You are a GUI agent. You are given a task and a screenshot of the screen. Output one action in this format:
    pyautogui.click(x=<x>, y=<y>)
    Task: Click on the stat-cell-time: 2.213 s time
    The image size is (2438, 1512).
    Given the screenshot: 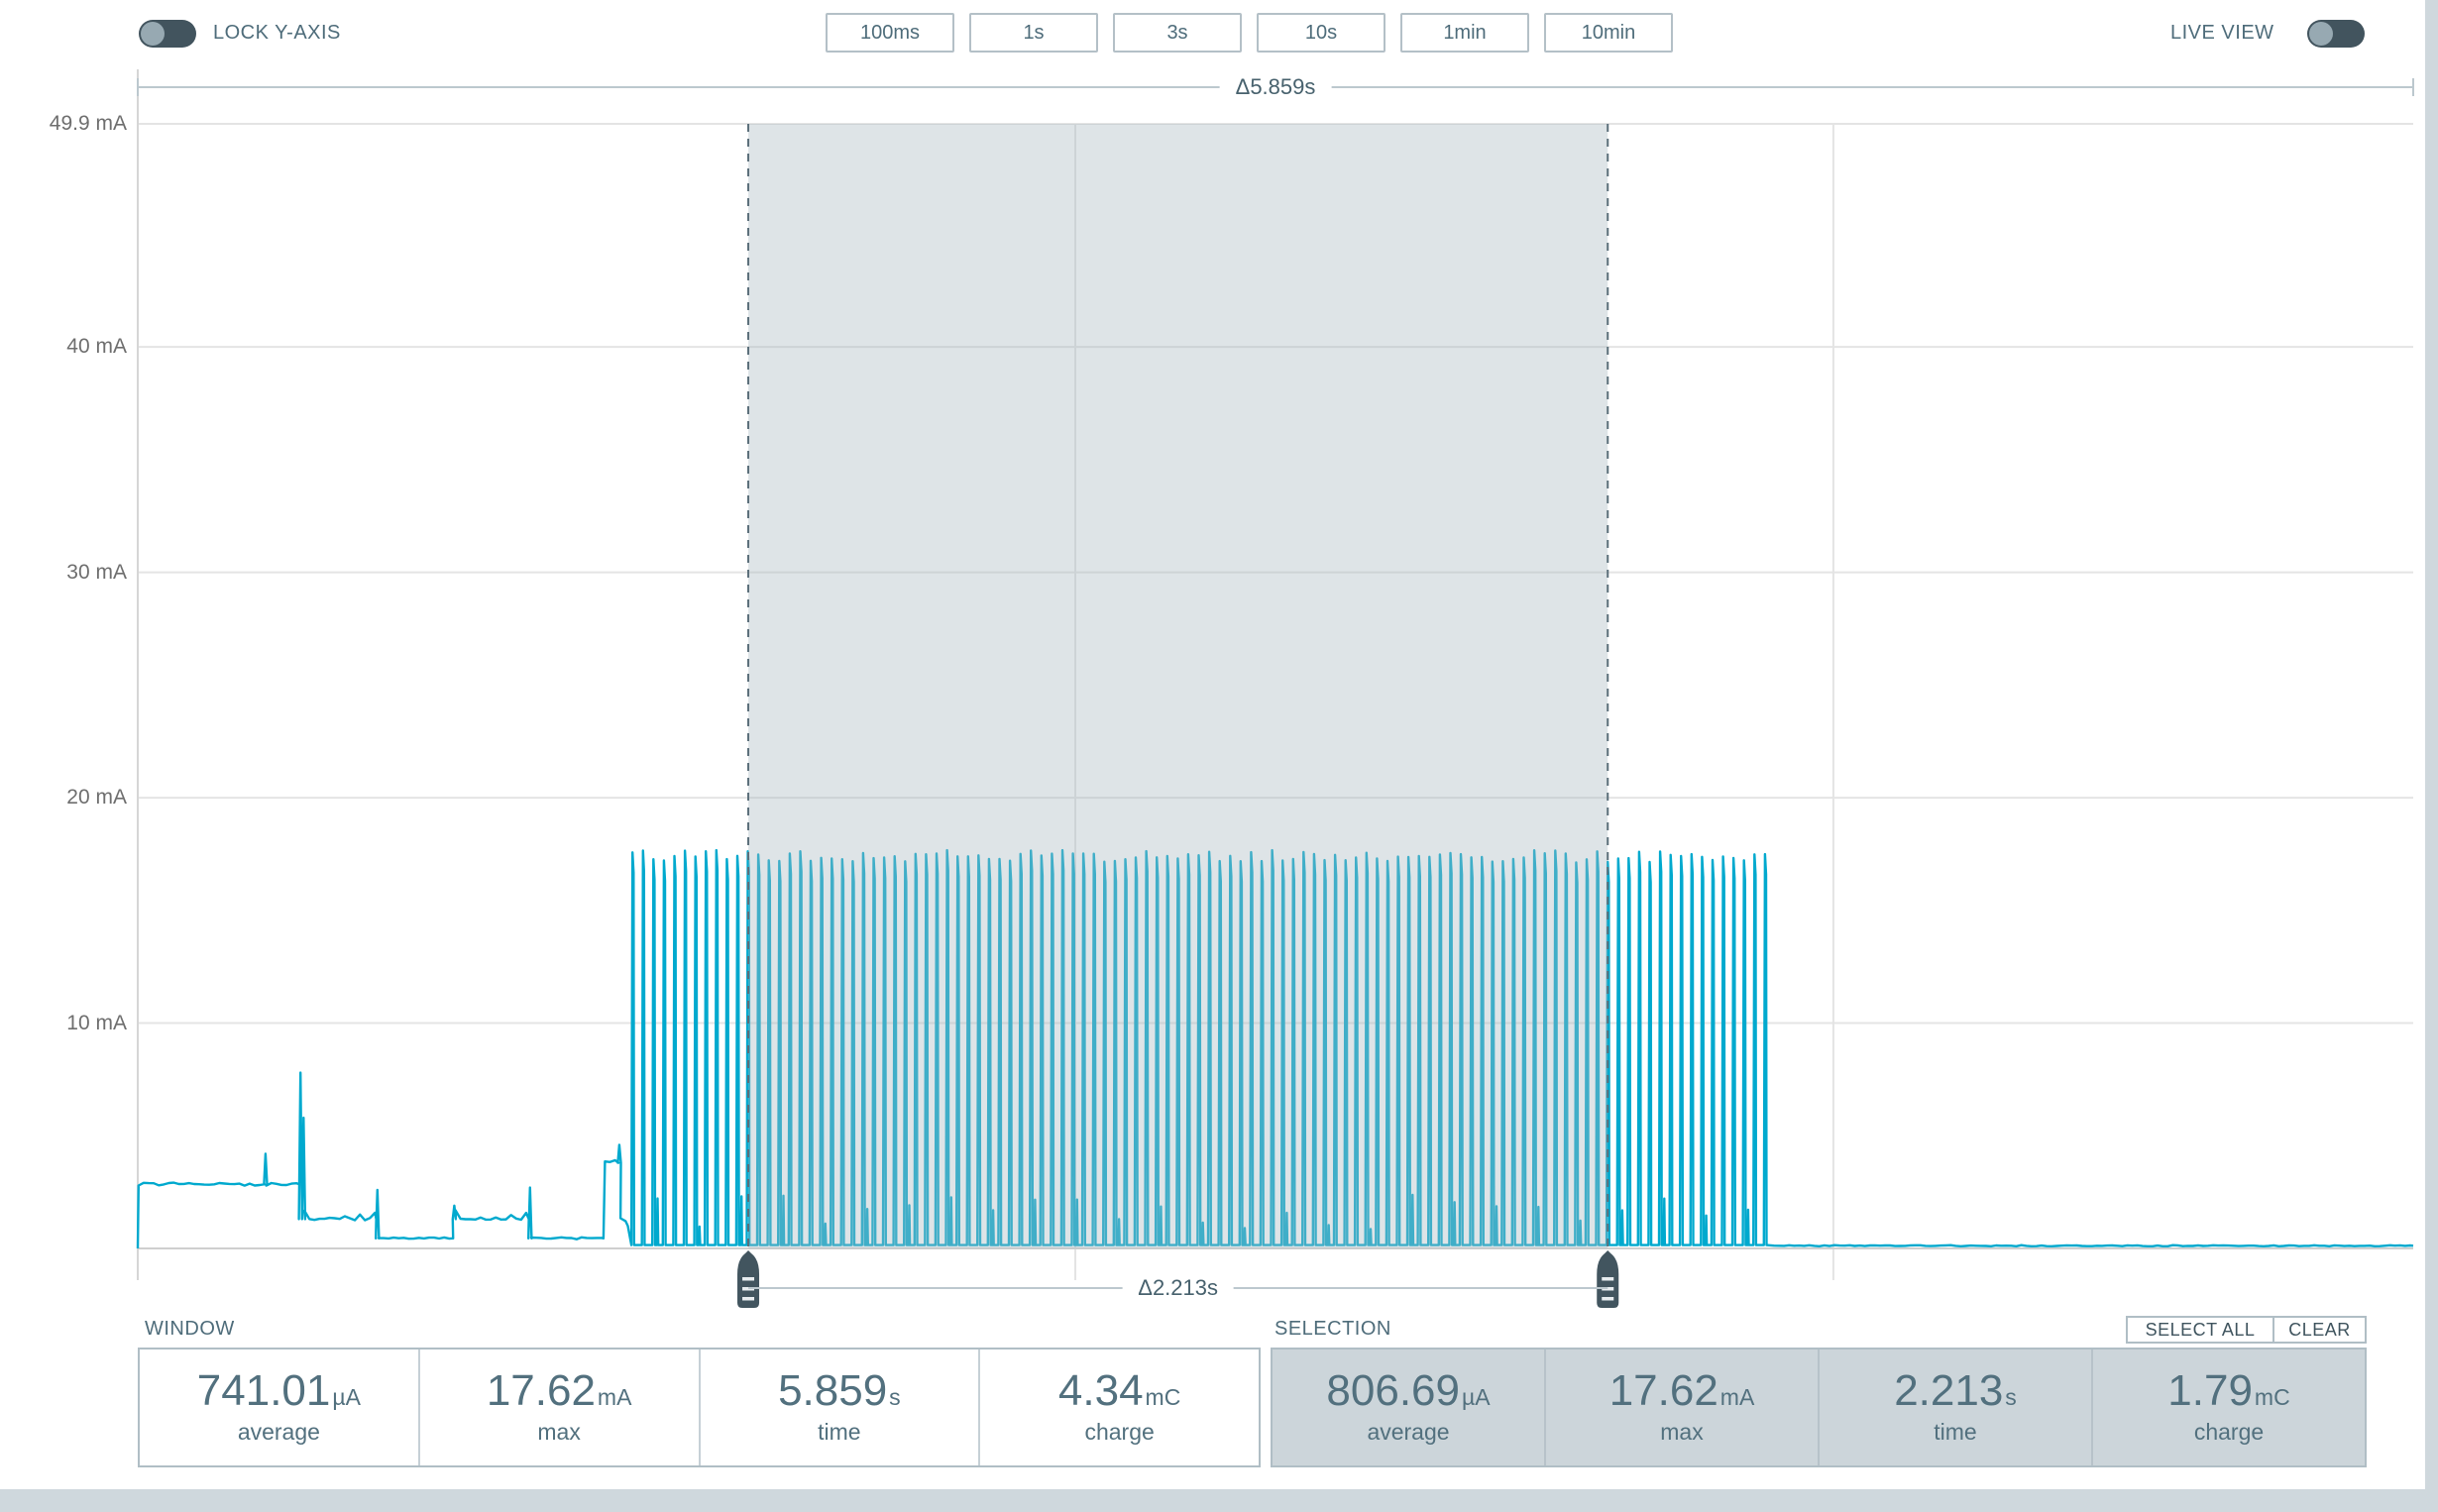 What is the action you would take?
    pyautogui.click(x=1955, y=1407)
    